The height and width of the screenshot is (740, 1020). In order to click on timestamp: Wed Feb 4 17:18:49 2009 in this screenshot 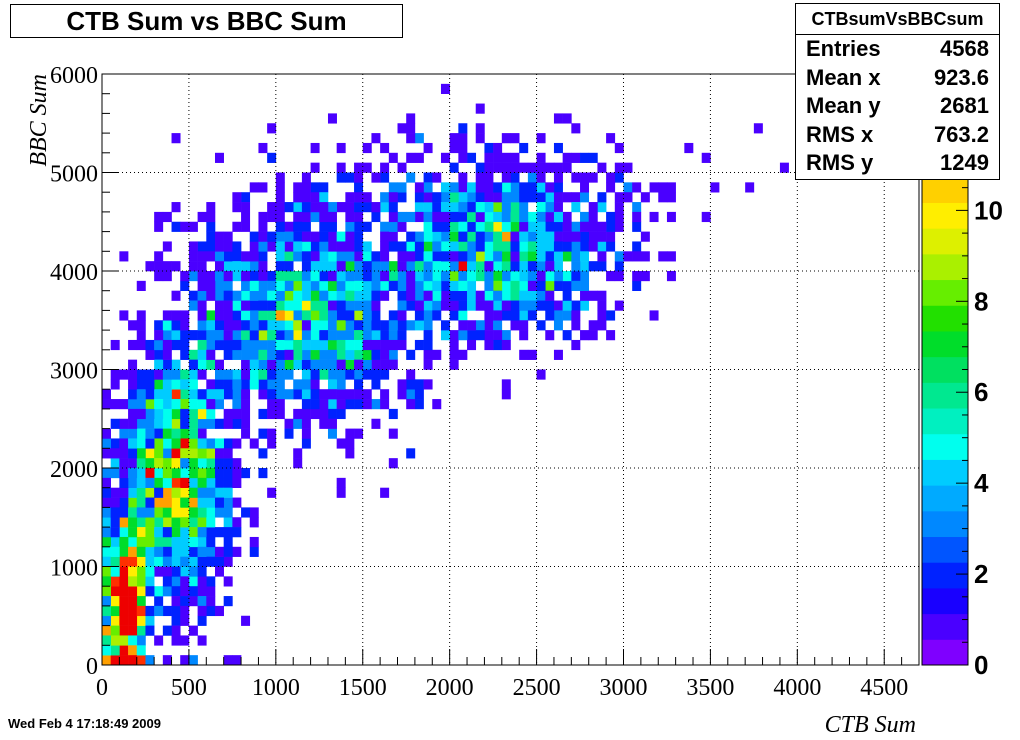, I will do `click(84, 723)`.